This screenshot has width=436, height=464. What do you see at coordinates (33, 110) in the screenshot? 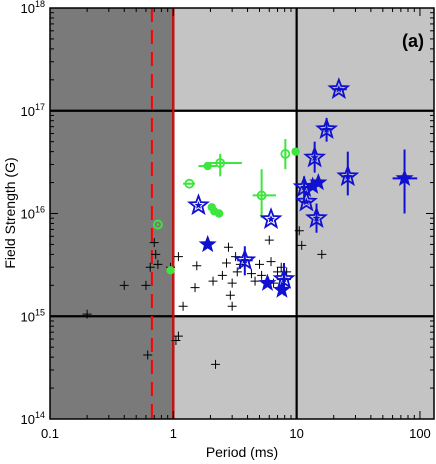
I see `y-tick-label: 1017` at bounding box center [33, 110].